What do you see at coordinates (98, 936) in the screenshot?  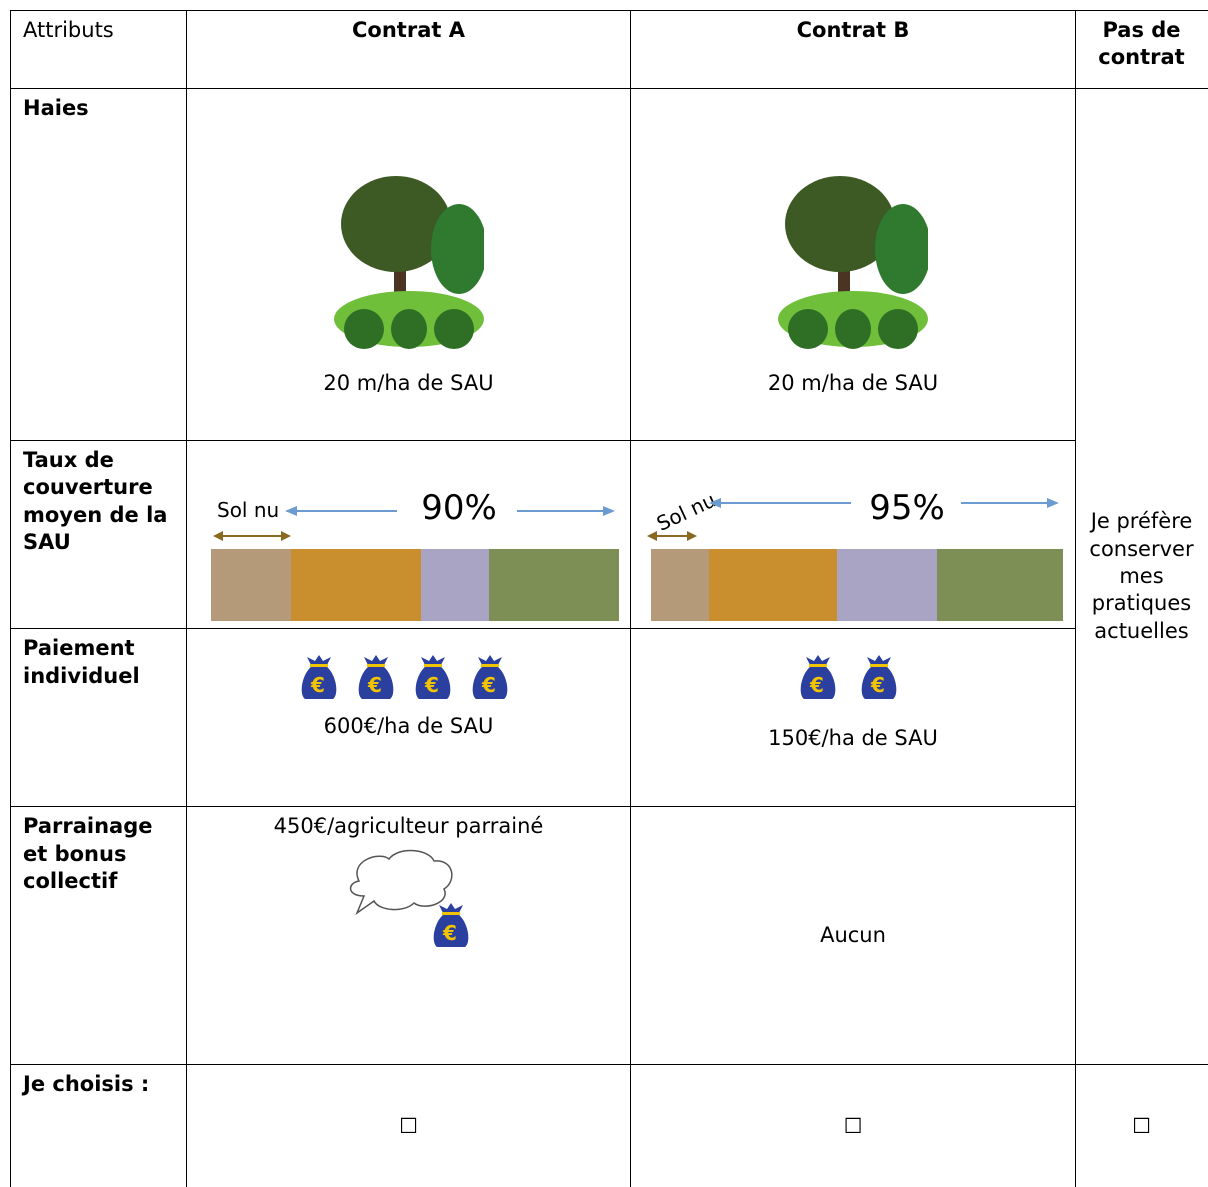 I see `row-label: Parrainage et bonus collectif` at bounding box center [98, 936].